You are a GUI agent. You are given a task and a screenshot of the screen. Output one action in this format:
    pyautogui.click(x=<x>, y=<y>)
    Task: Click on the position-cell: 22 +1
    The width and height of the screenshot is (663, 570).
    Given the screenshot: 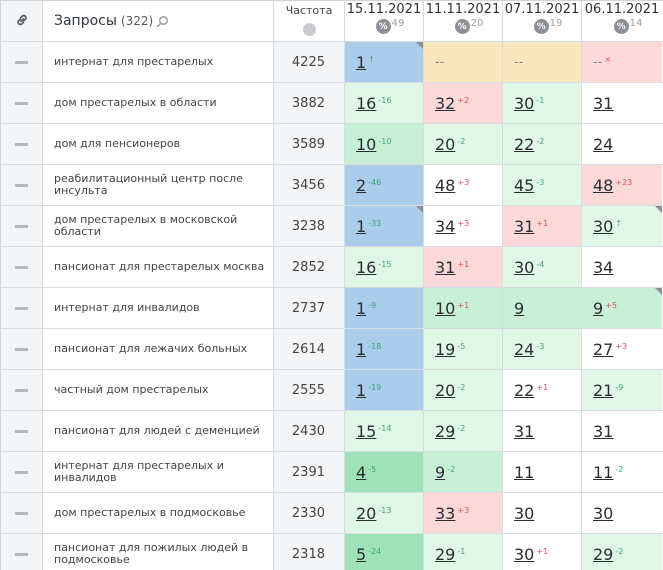 What is the action you would take?
    pyautogui.click(x=542, y=390)
    